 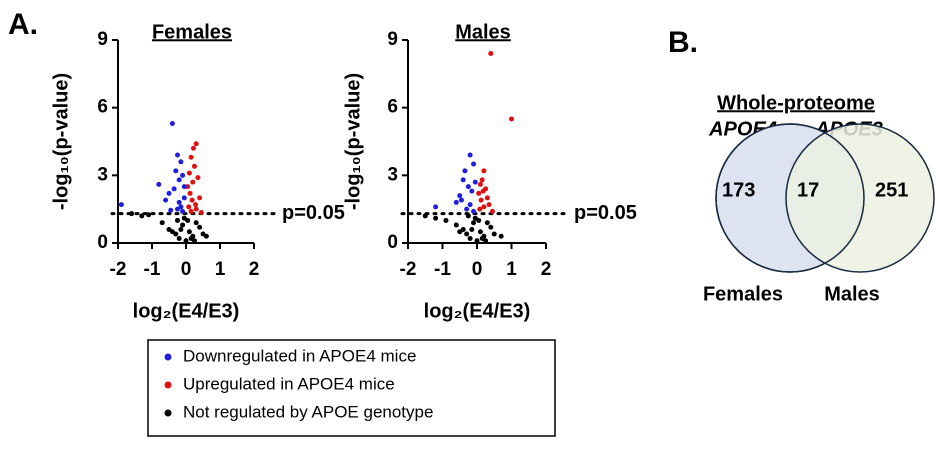 I want to click on venn-count: 17, so click(x=808, y=190).